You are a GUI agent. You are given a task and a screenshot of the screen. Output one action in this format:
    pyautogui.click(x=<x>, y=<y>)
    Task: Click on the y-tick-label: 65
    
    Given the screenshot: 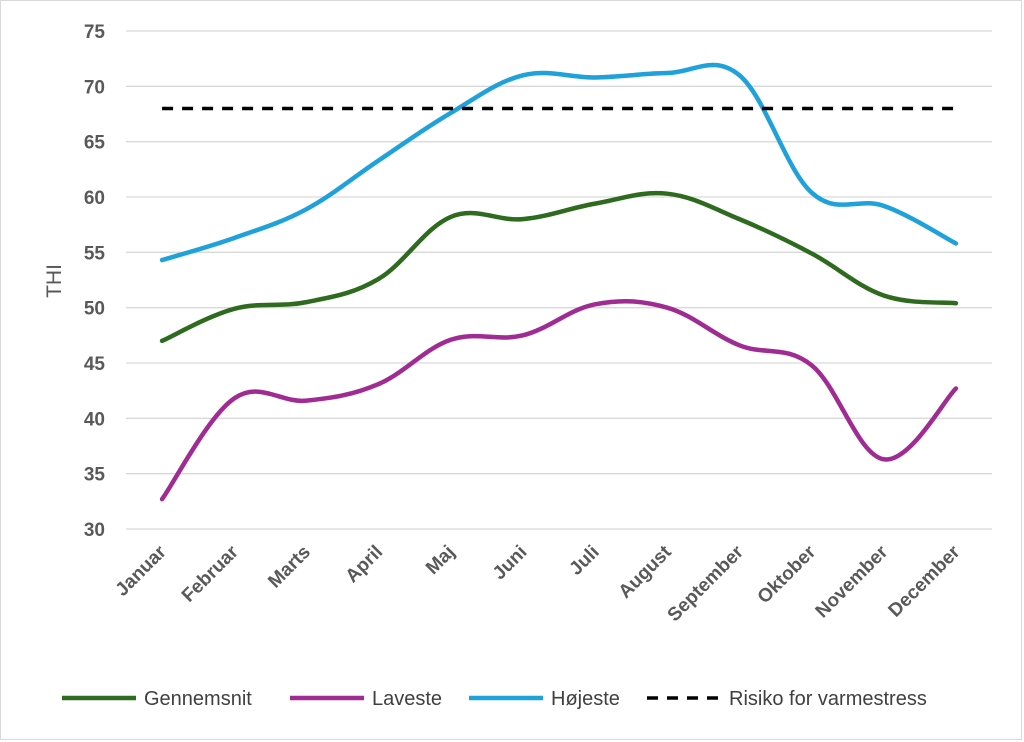 What is the action you would take?
    pyautogui.click(x=95, y=143)
    